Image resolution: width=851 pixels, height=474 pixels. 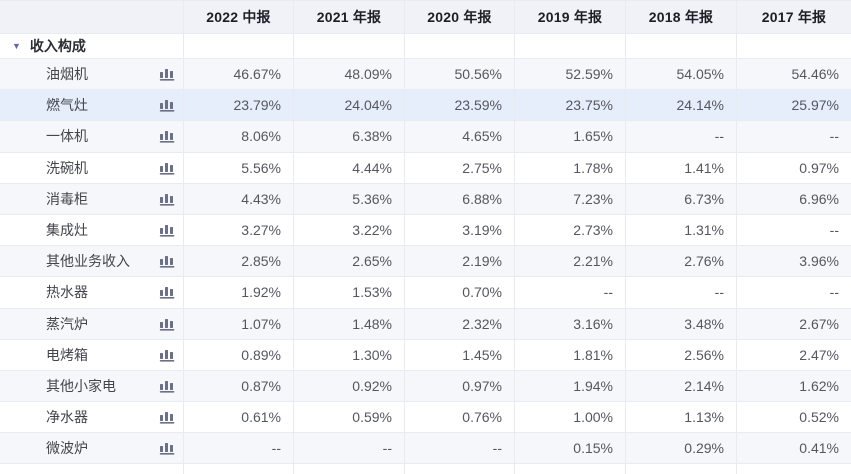 I want to click on row-label-cell: 集成灶, so click(x=91, y=231).